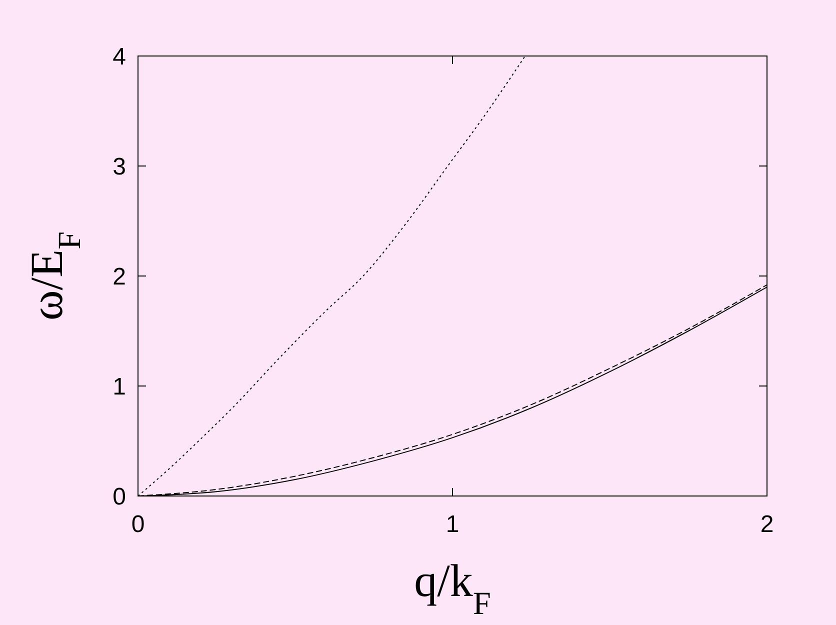 The height and width of the screenshot is (625, 836). I want to click on x-tick-label: 2, so click(767, 524).